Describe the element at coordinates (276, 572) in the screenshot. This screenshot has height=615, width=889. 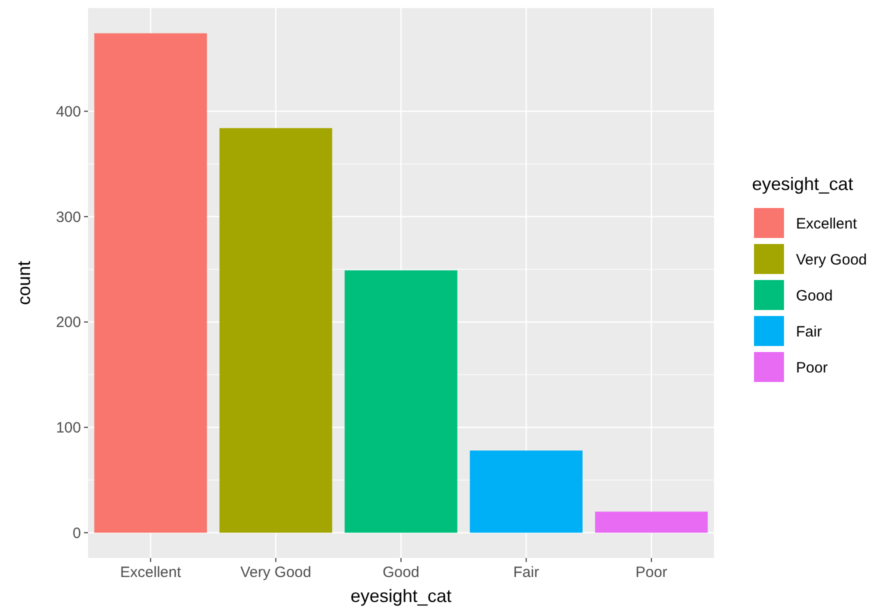
I see `x-tick-label: Very Good` at that location.